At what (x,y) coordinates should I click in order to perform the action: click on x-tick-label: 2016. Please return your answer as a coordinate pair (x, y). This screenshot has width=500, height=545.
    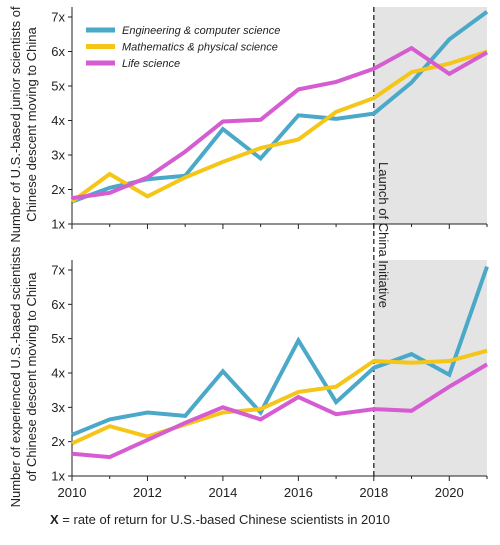
    Looking at the image, I should click on (298, 492).